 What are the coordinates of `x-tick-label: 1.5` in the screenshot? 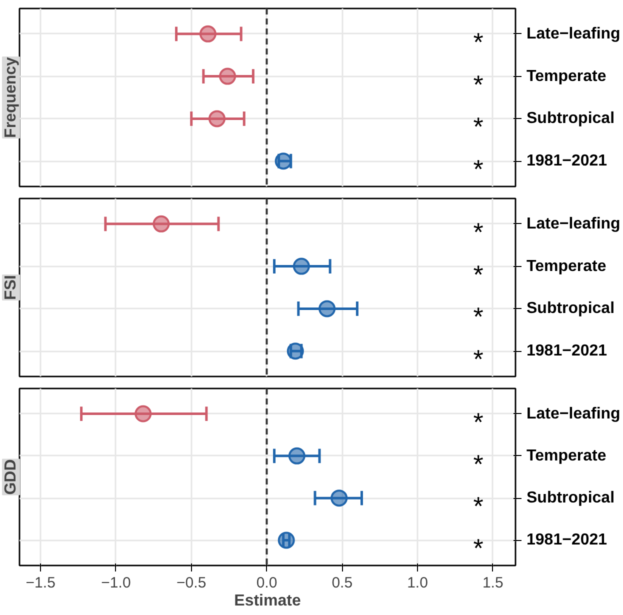 It's located at (493, 583).